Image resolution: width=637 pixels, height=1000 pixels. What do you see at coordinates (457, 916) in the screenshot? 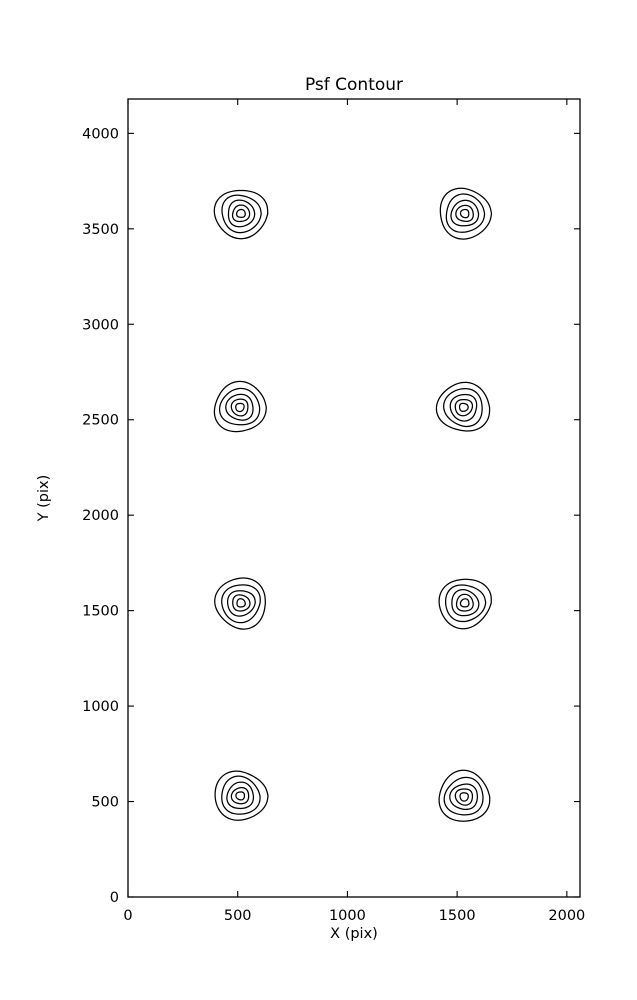
I see `x-tick-label: 1500` at bounding box center [457, 916].